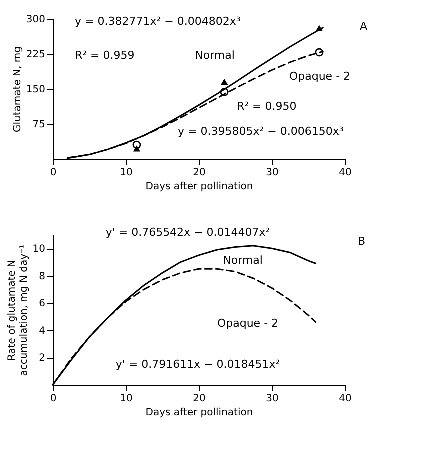 This screenshot has height=466, width=422. Describe the element at coordinates (42, 276) in the screenshot. I see `y-tick-label: 8` at that location.